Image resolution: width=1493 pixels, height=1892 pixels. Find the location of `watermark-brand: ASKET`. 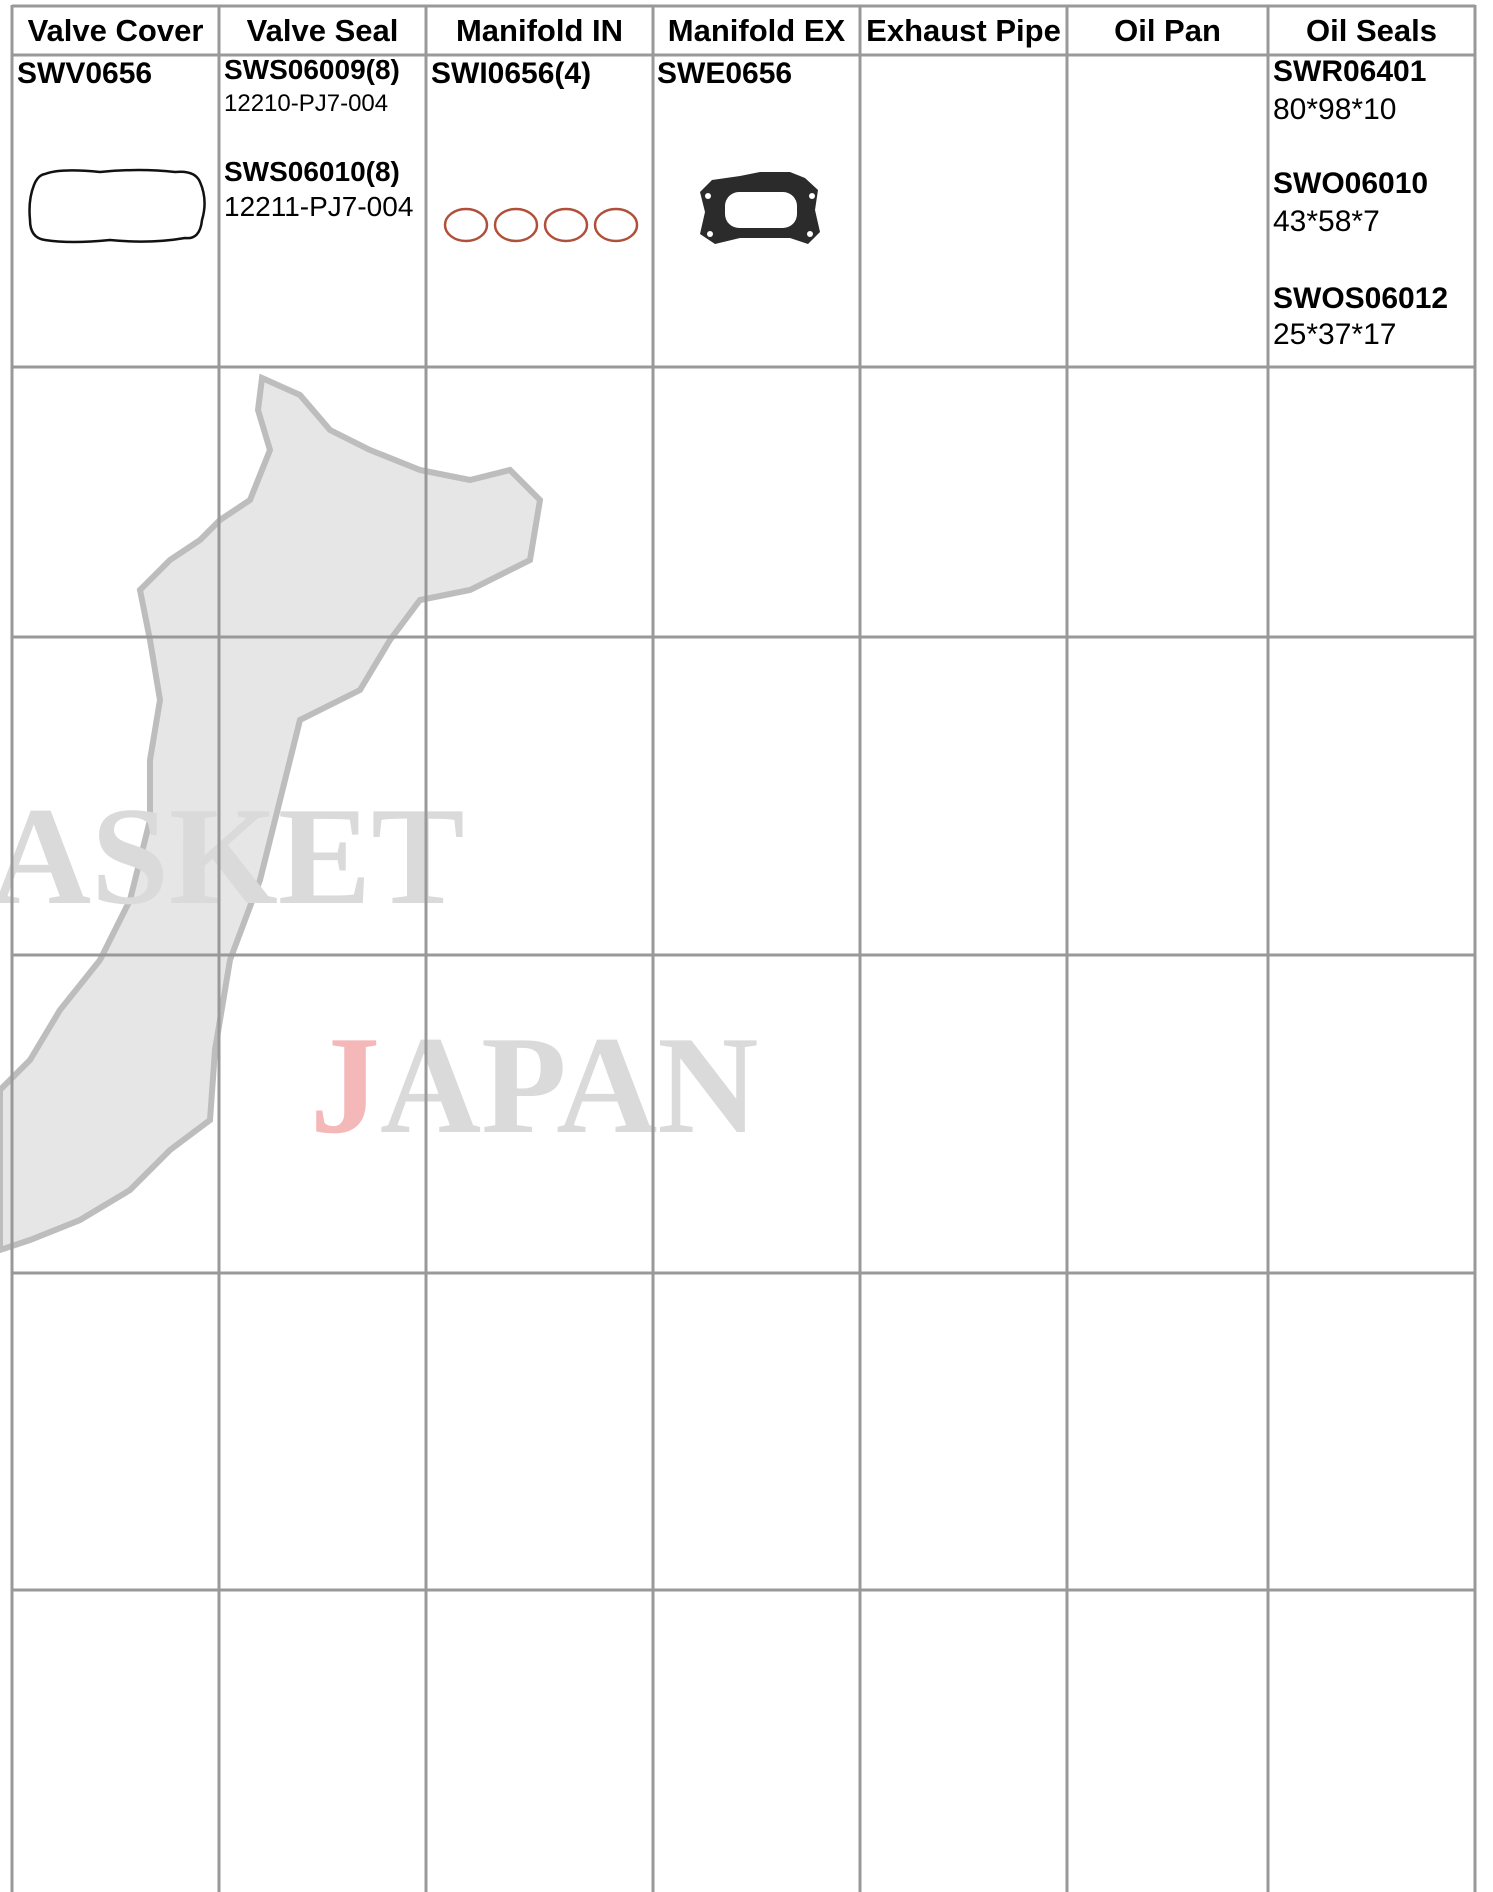

watermark-brand: ASKET is located at coordinates (232, 856).